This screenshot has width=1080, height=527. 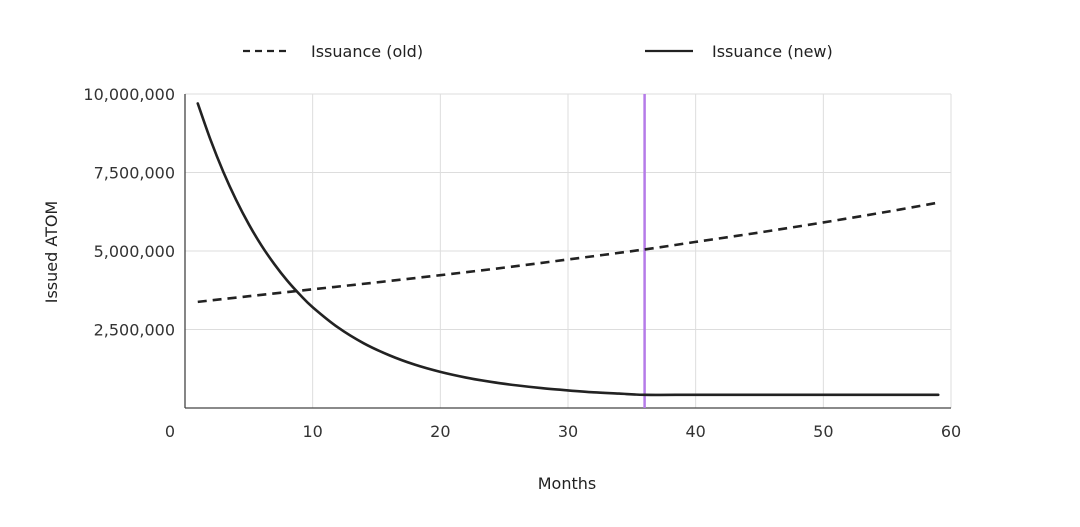 I want to click on legend-label-old: Issuance (old), so click(x=367, y=51).